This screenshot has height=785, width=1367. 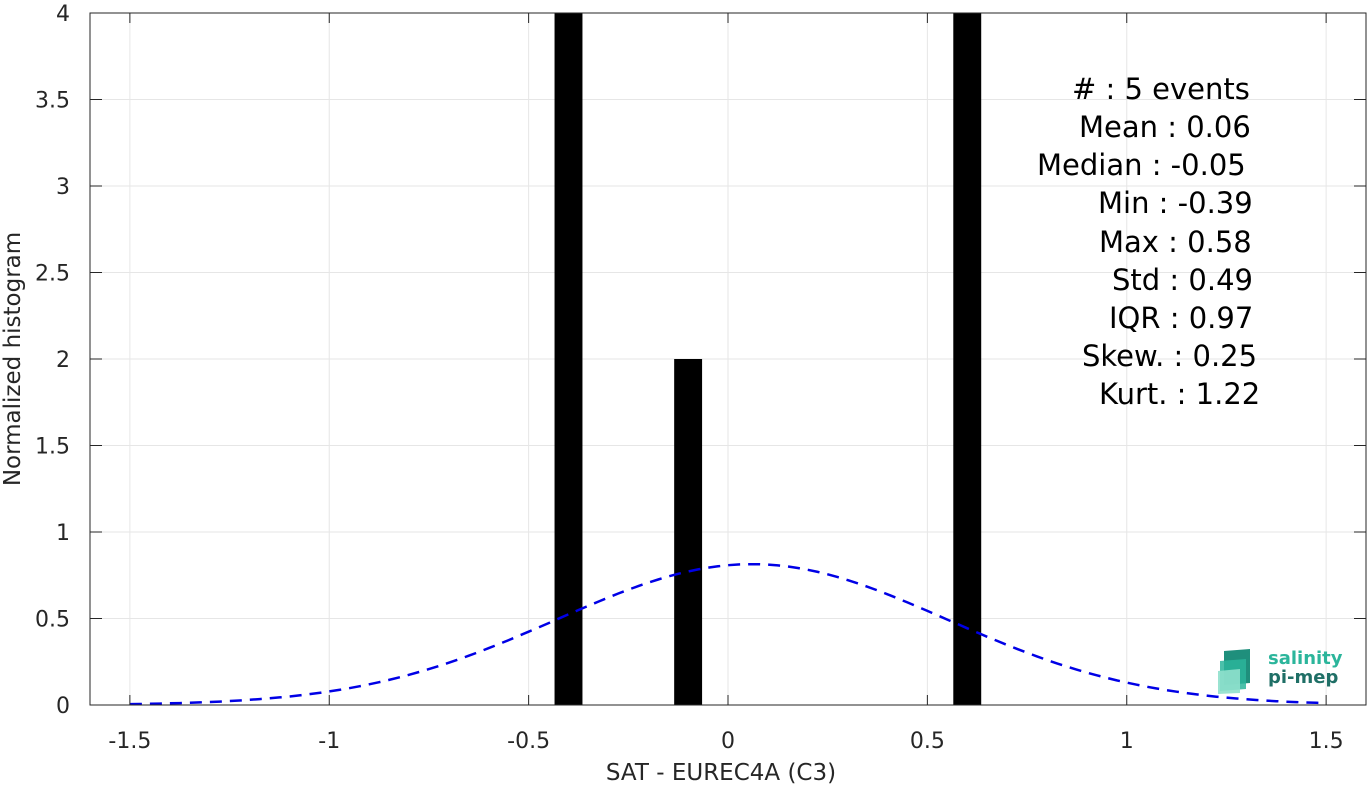 What do you see at coordinates (1234, 671) in the screenshot?
I see `logo-mark-icon` at bounding box center [1234, 671].